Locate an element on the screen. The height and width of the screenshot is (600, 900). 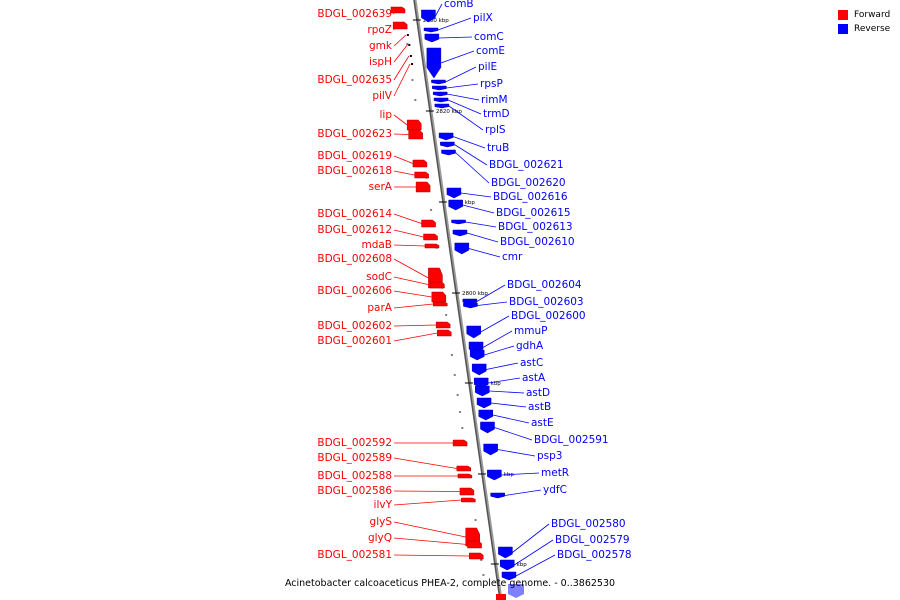
reverse-gene-label-31: BDGL_002580 is located at coordinates (588, 524).